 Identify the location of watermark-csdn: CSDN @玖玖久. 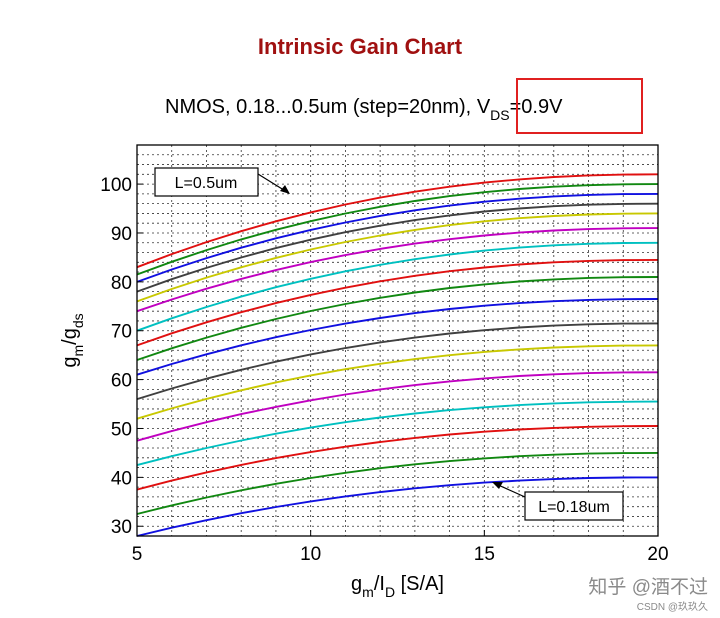
(672, 607).